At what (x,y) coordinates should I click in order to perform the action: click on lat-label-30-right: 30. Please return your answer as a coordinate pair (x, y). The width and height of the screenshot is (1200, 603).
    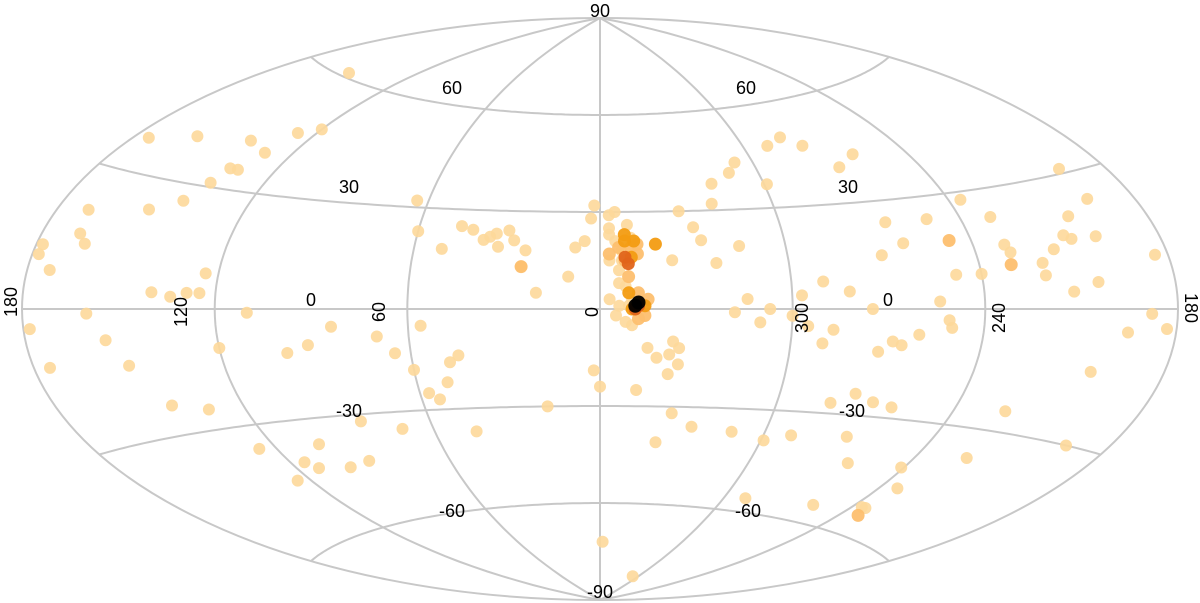
    Looking at the image, I should click on (848, 187).